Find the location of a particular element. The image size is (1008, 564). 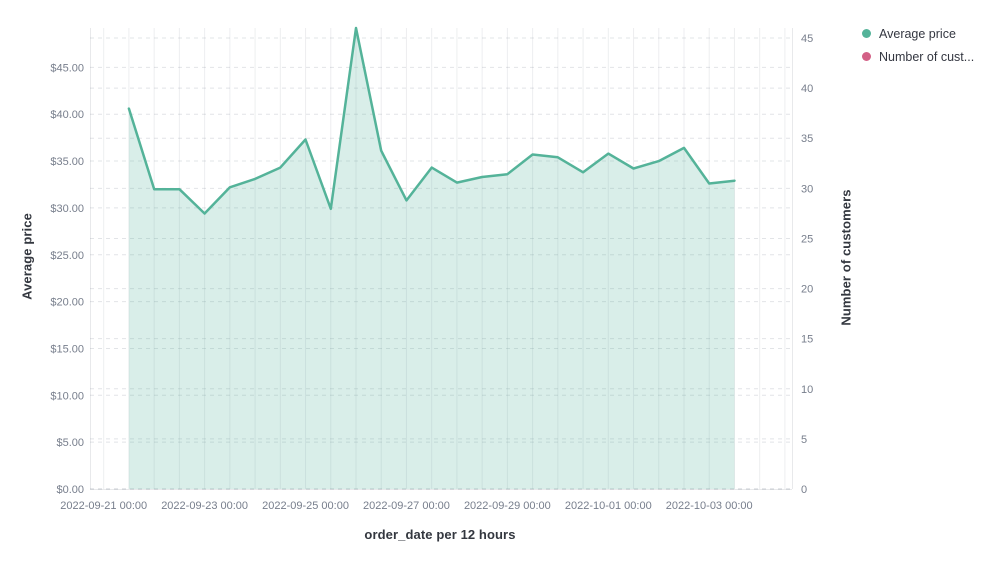

left-axis-tick-label: $5.00 is located at coordinates (70, 443).